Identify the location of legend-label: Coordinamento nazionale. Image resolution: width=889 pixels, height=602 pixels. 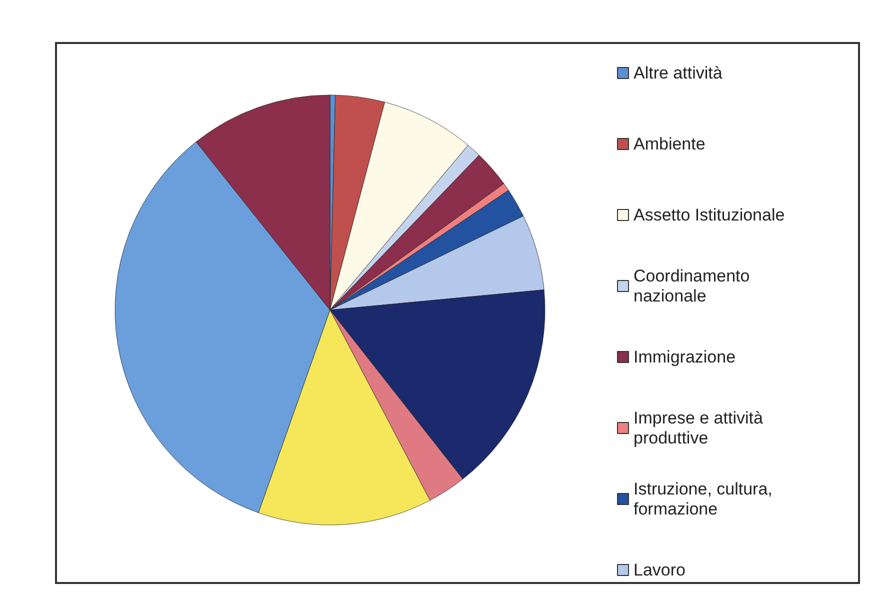
(694, 286).